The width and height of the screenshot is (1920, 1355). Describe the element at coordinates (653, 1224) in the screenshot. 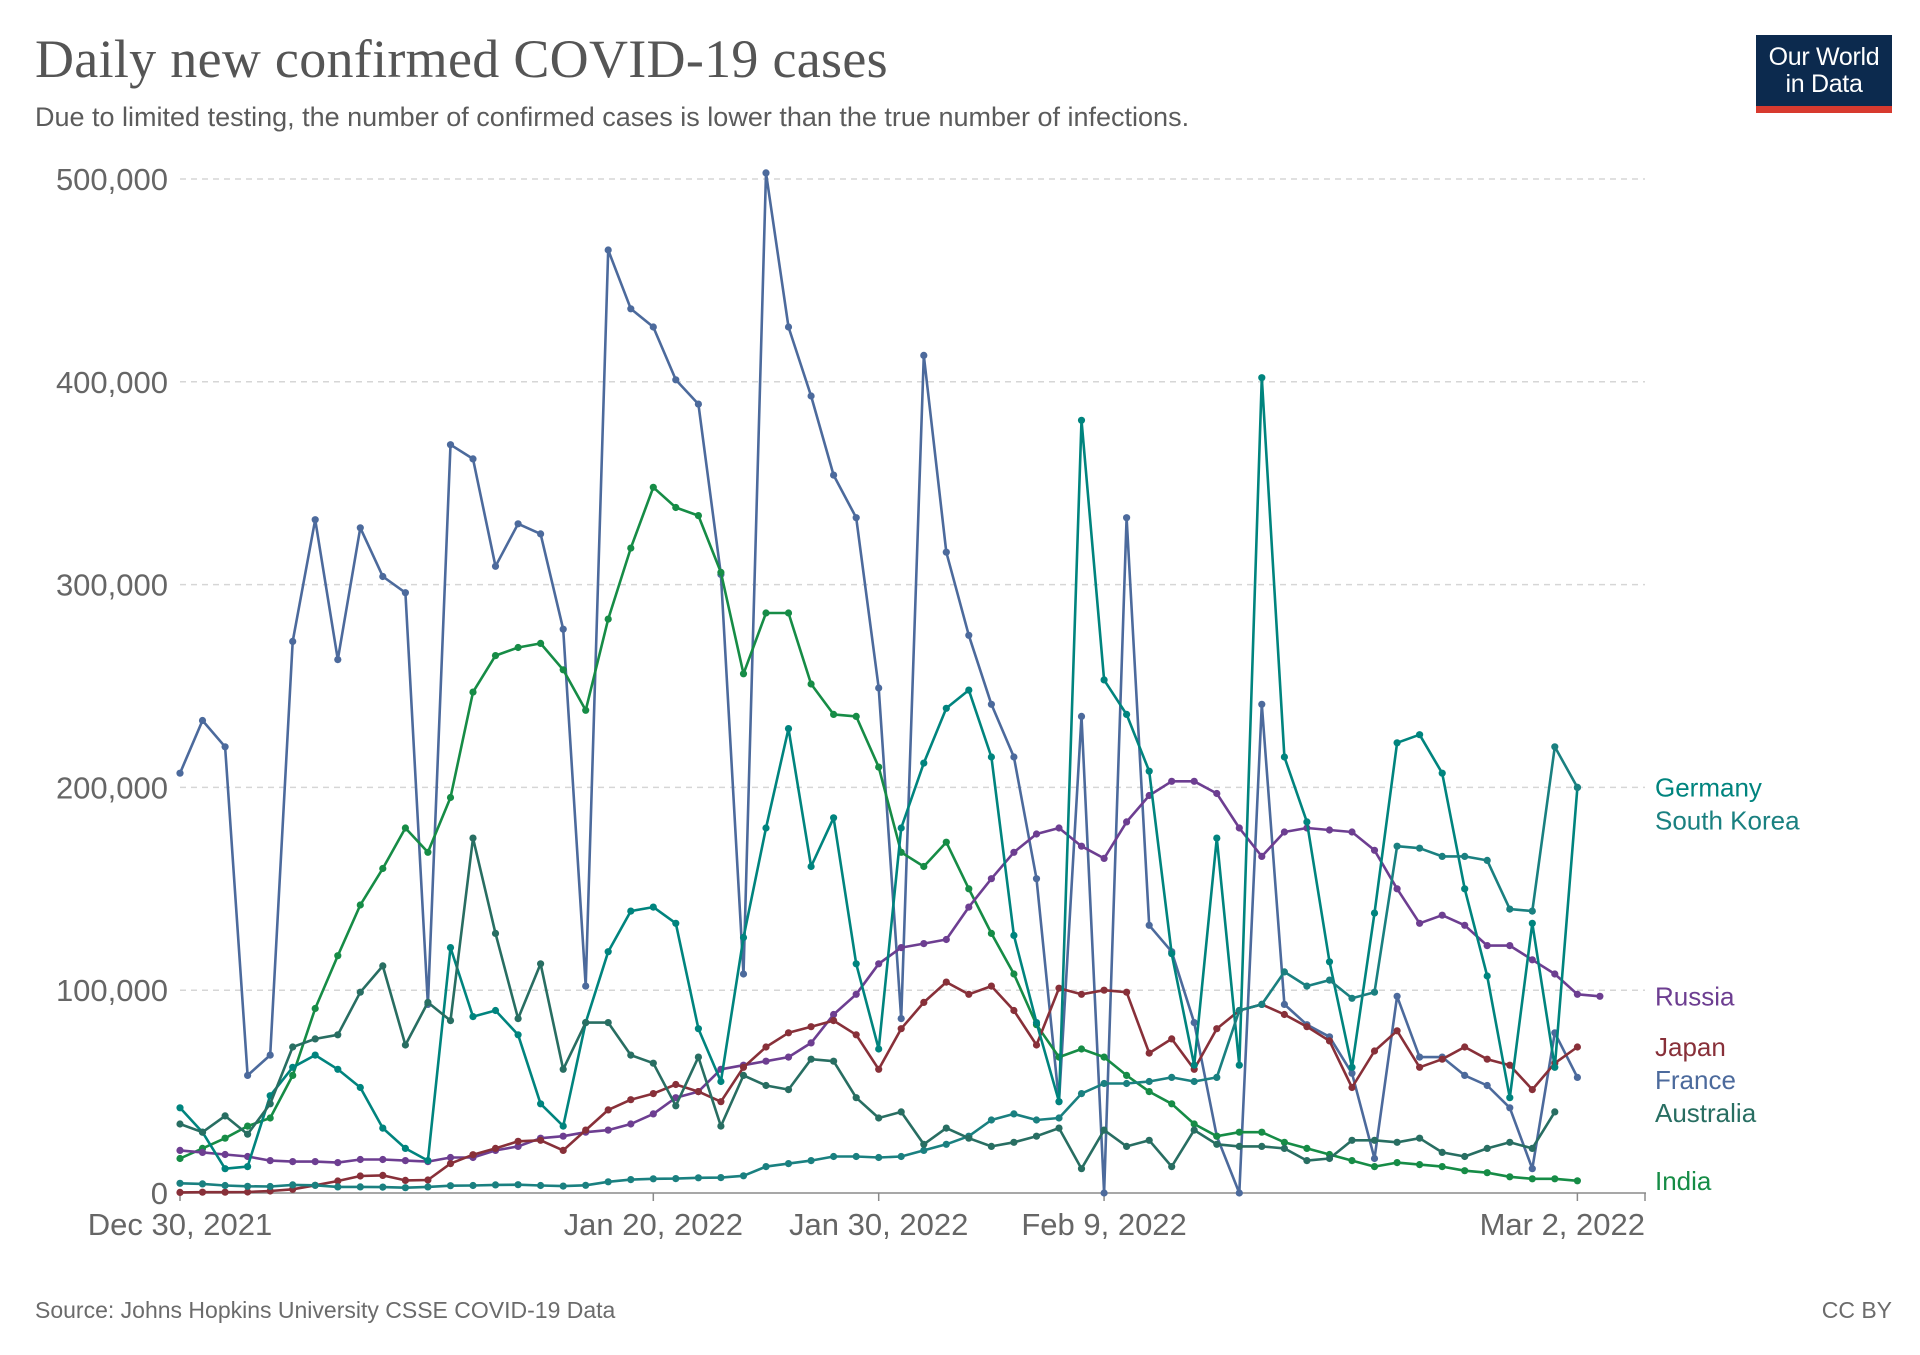

I see `x-tick-label: Jan 20, 2022` at that location.